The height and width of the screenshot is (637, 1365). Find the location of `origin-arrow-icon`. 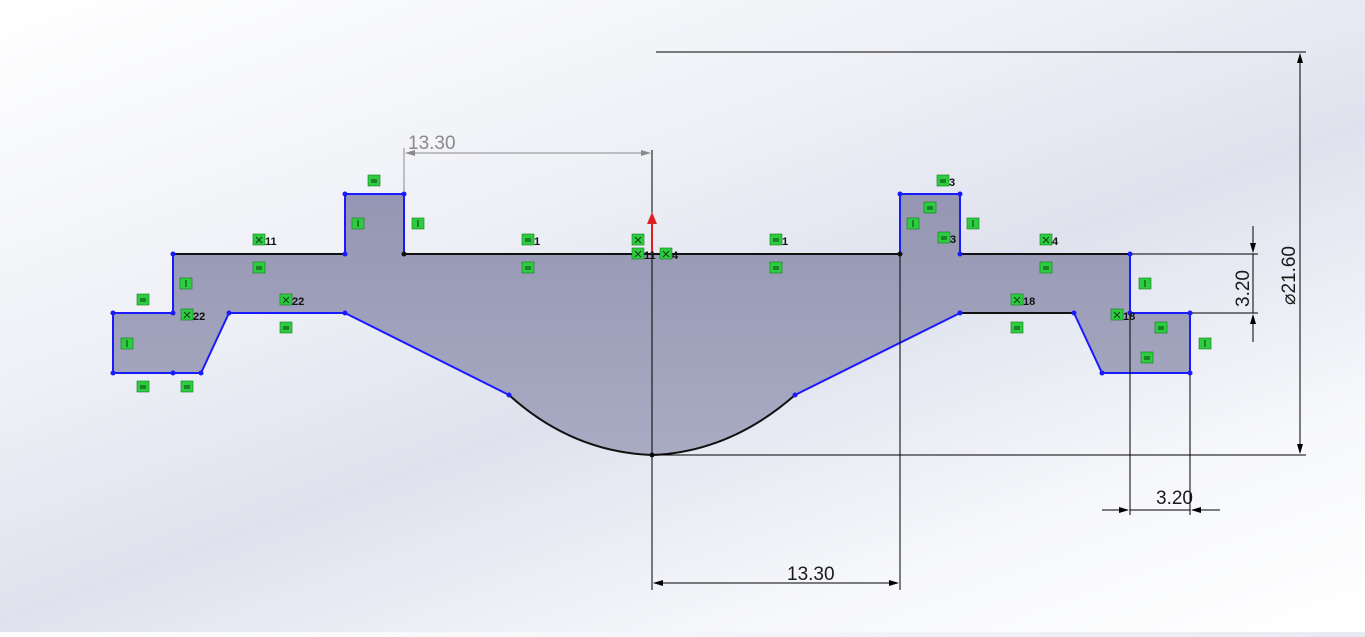

origin-arrow-icon is located at coordinates (652, 233).